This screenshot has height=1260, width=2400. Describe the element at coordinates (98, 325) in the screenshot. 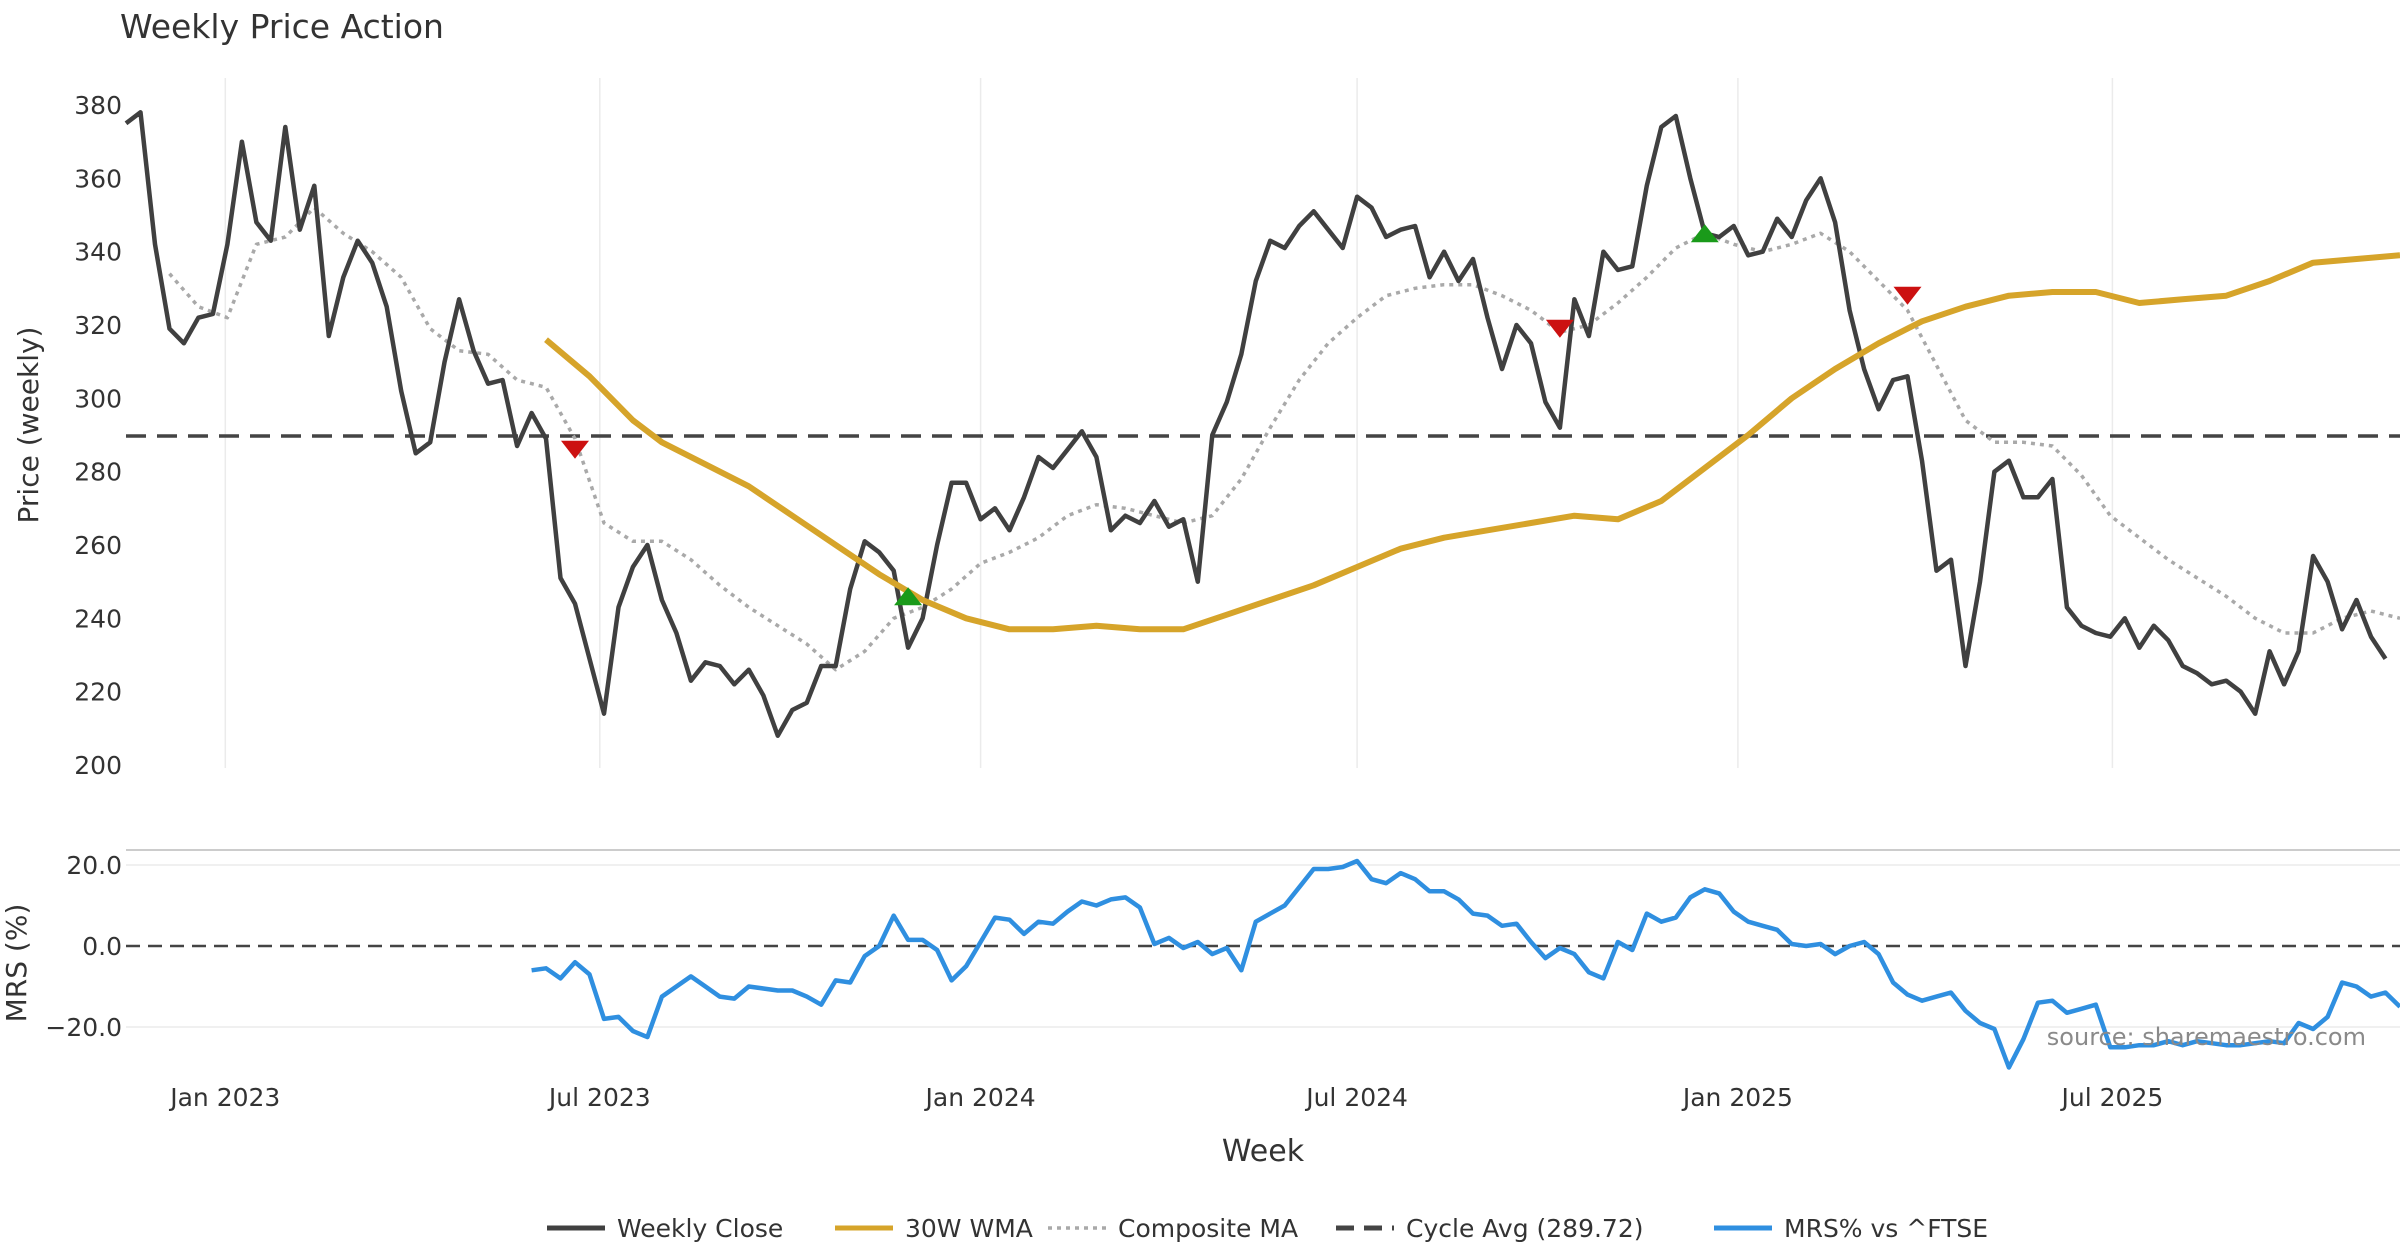

I see `price-ytick-label: 320` at that location.